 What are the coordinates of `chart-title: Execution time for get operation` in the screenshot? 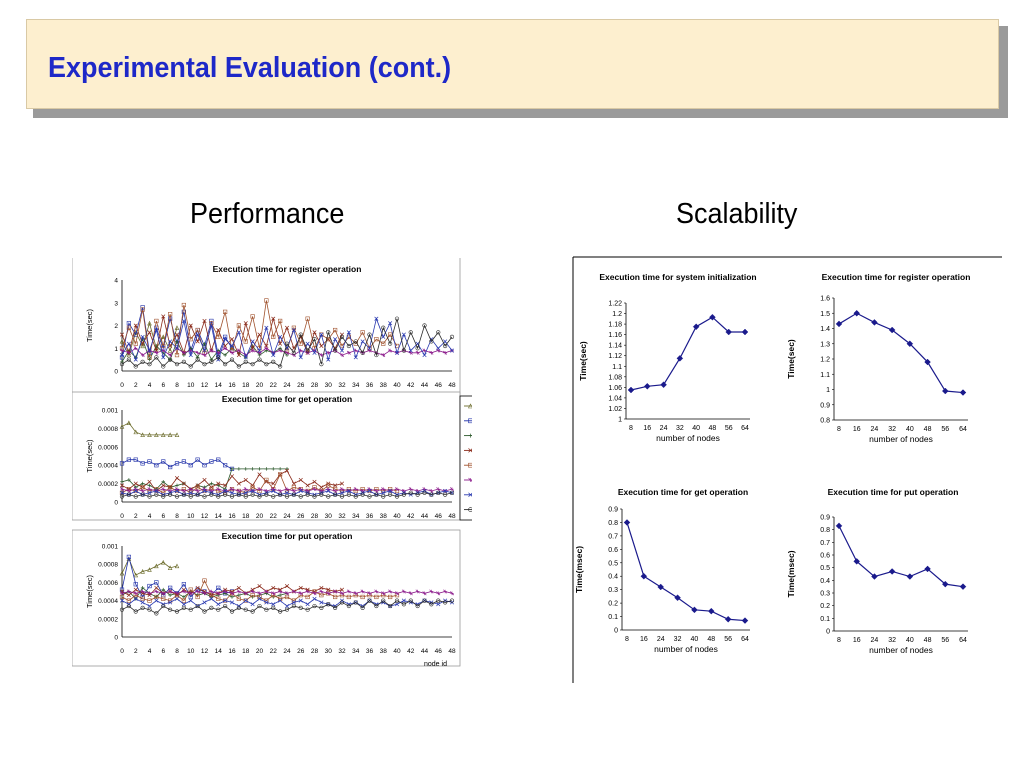 It's located at (287, 399).